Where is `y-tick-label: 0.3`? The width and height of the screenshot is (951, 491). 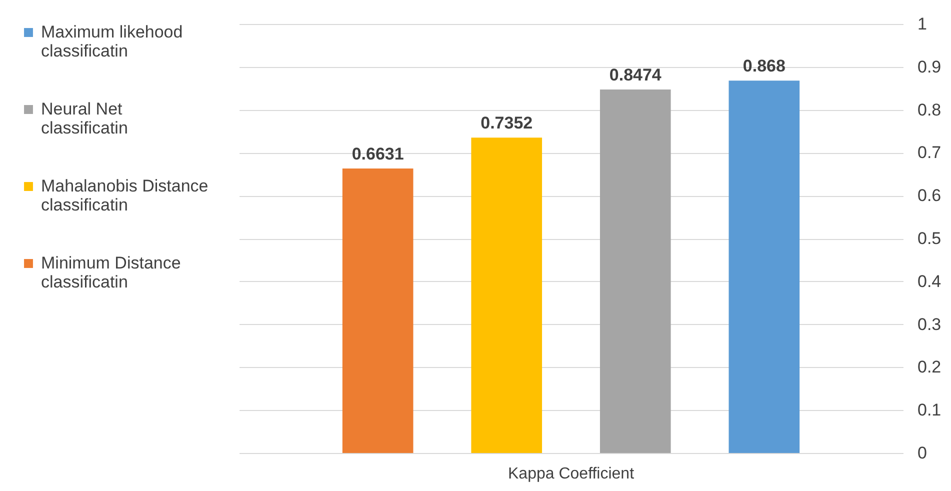
y-tick-label: 0.3 is located at coordinates (930, 324).